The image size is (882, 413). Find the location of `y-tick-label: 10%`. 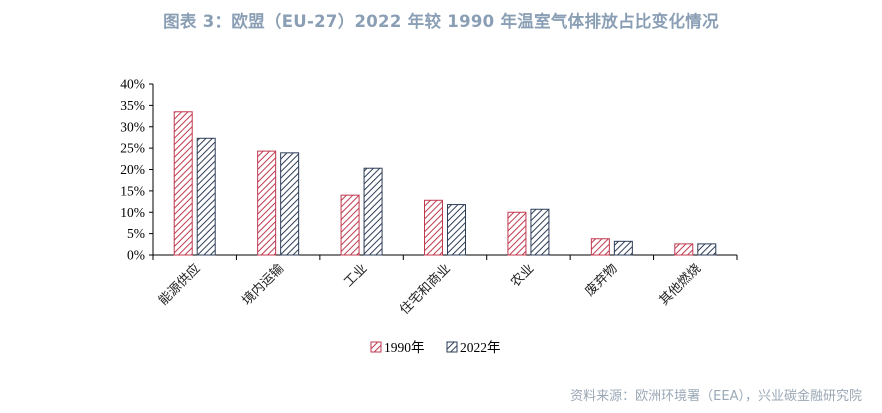

y-tick-label: 10% is located at coordinates (132, 212).